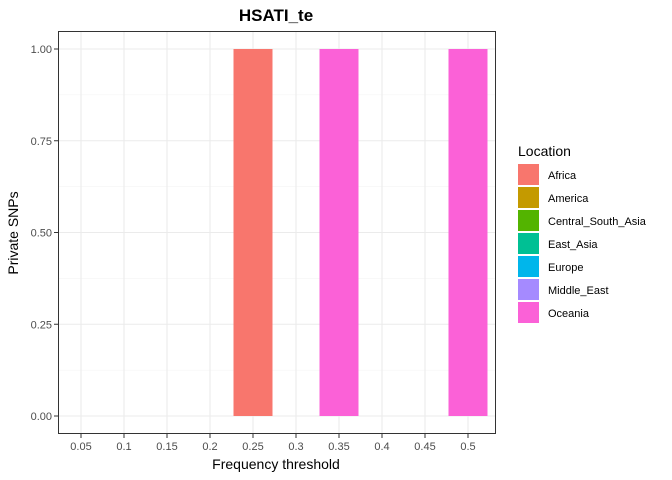  What do you see at coordinates (565, 268) in the screenshot?
I see `legend-label: Europe` at bounding box center [565, 268].